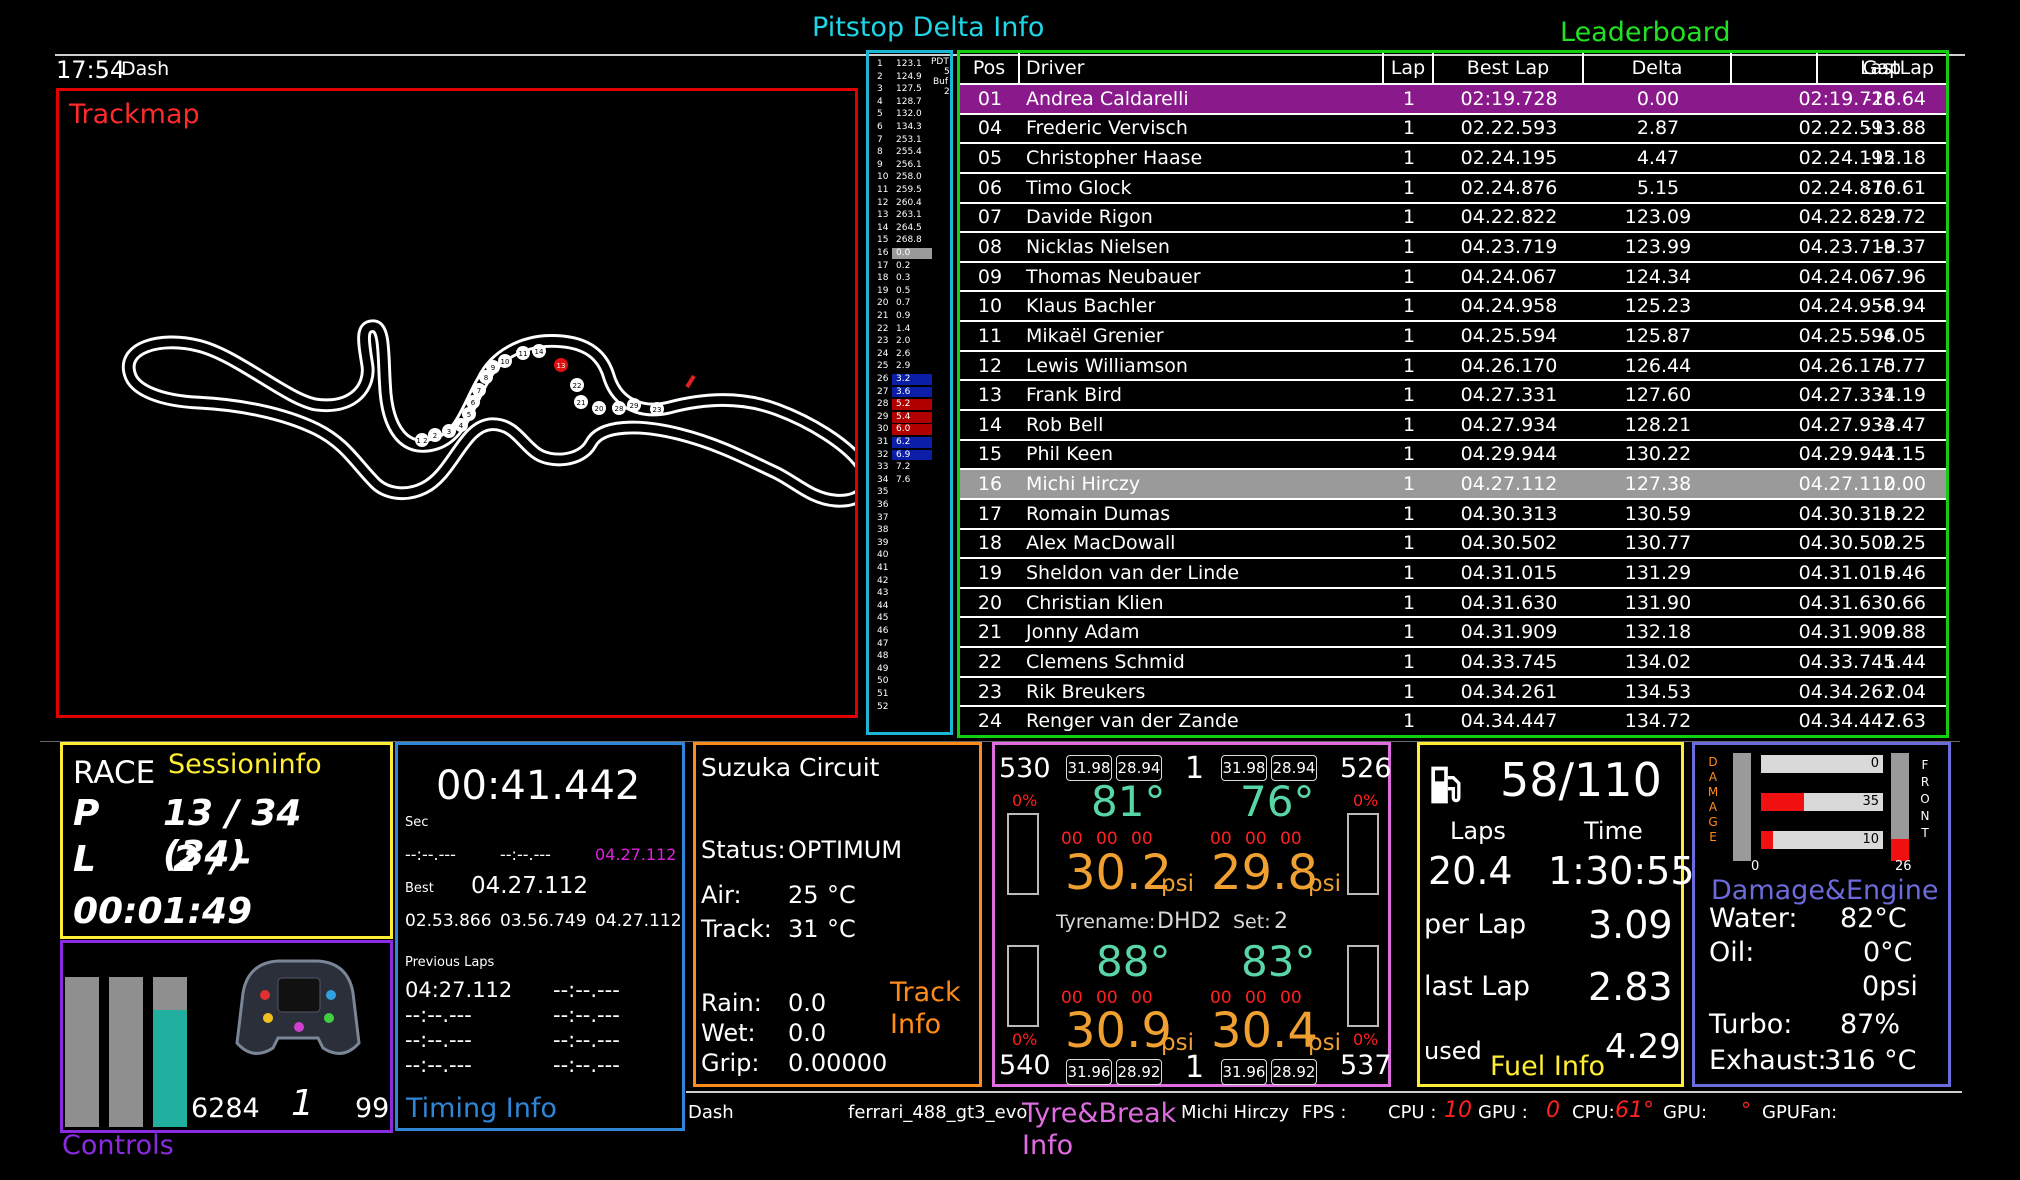 This screenshot has height=1180, width=2020. What do you see at coordinates (909, 64) in the screenshot?
I see `pitstop-delta-value: 123.1` at bounding box center [909, 64].